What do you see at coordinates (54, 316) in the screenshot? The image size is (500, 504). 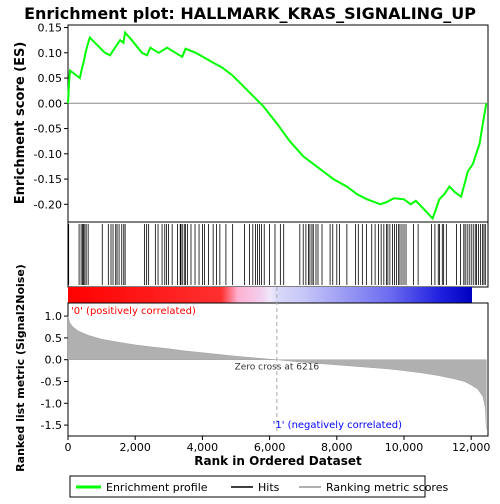 I see `metric-y-tick-label: 1.0` at bounding box center [54, 316].